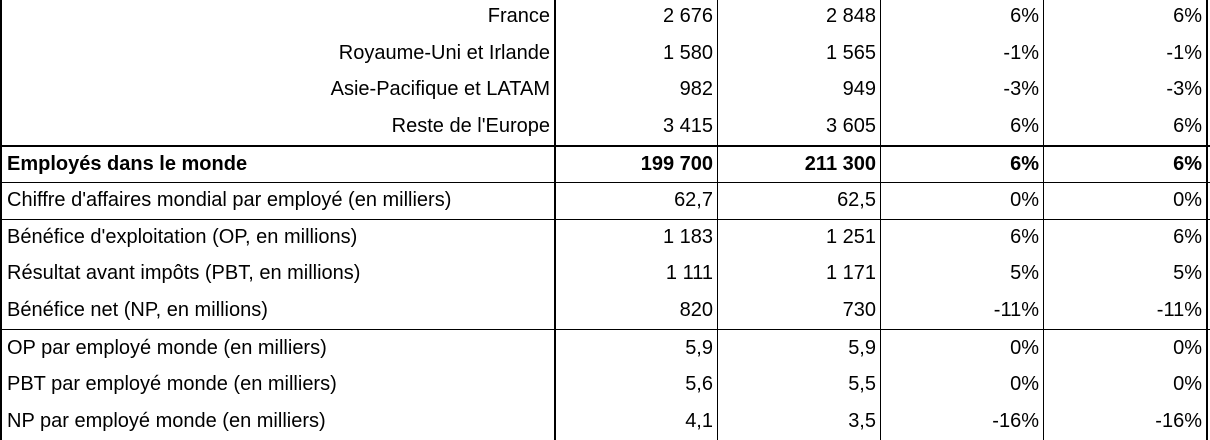 This screenshot has width=1210, height=440. Describe the element at coordinates (962, 274) in the screenshot. I see `change-percent-1: 5%` at that location.